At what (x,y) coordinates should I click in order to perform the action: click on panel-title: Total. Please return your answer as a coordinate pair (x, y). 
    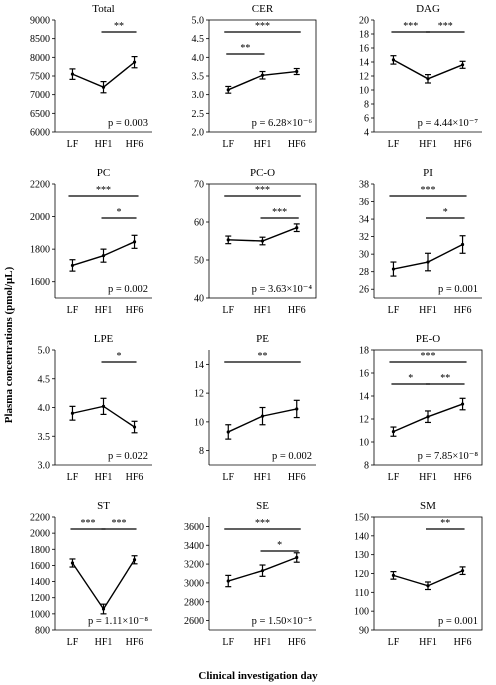
    Looking at the image, I should click on (103, 9).